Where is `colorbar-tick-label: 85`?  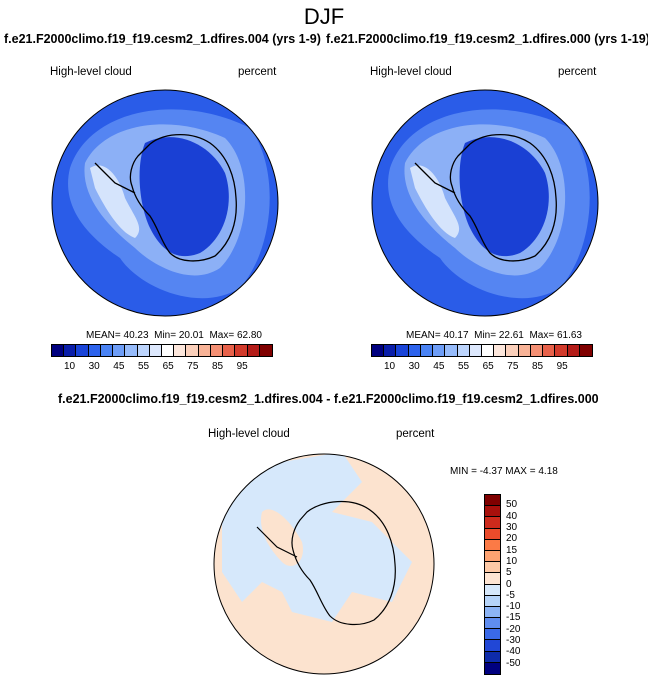
colorbar-tick-label: 85 is located at coordinates (537, 366).